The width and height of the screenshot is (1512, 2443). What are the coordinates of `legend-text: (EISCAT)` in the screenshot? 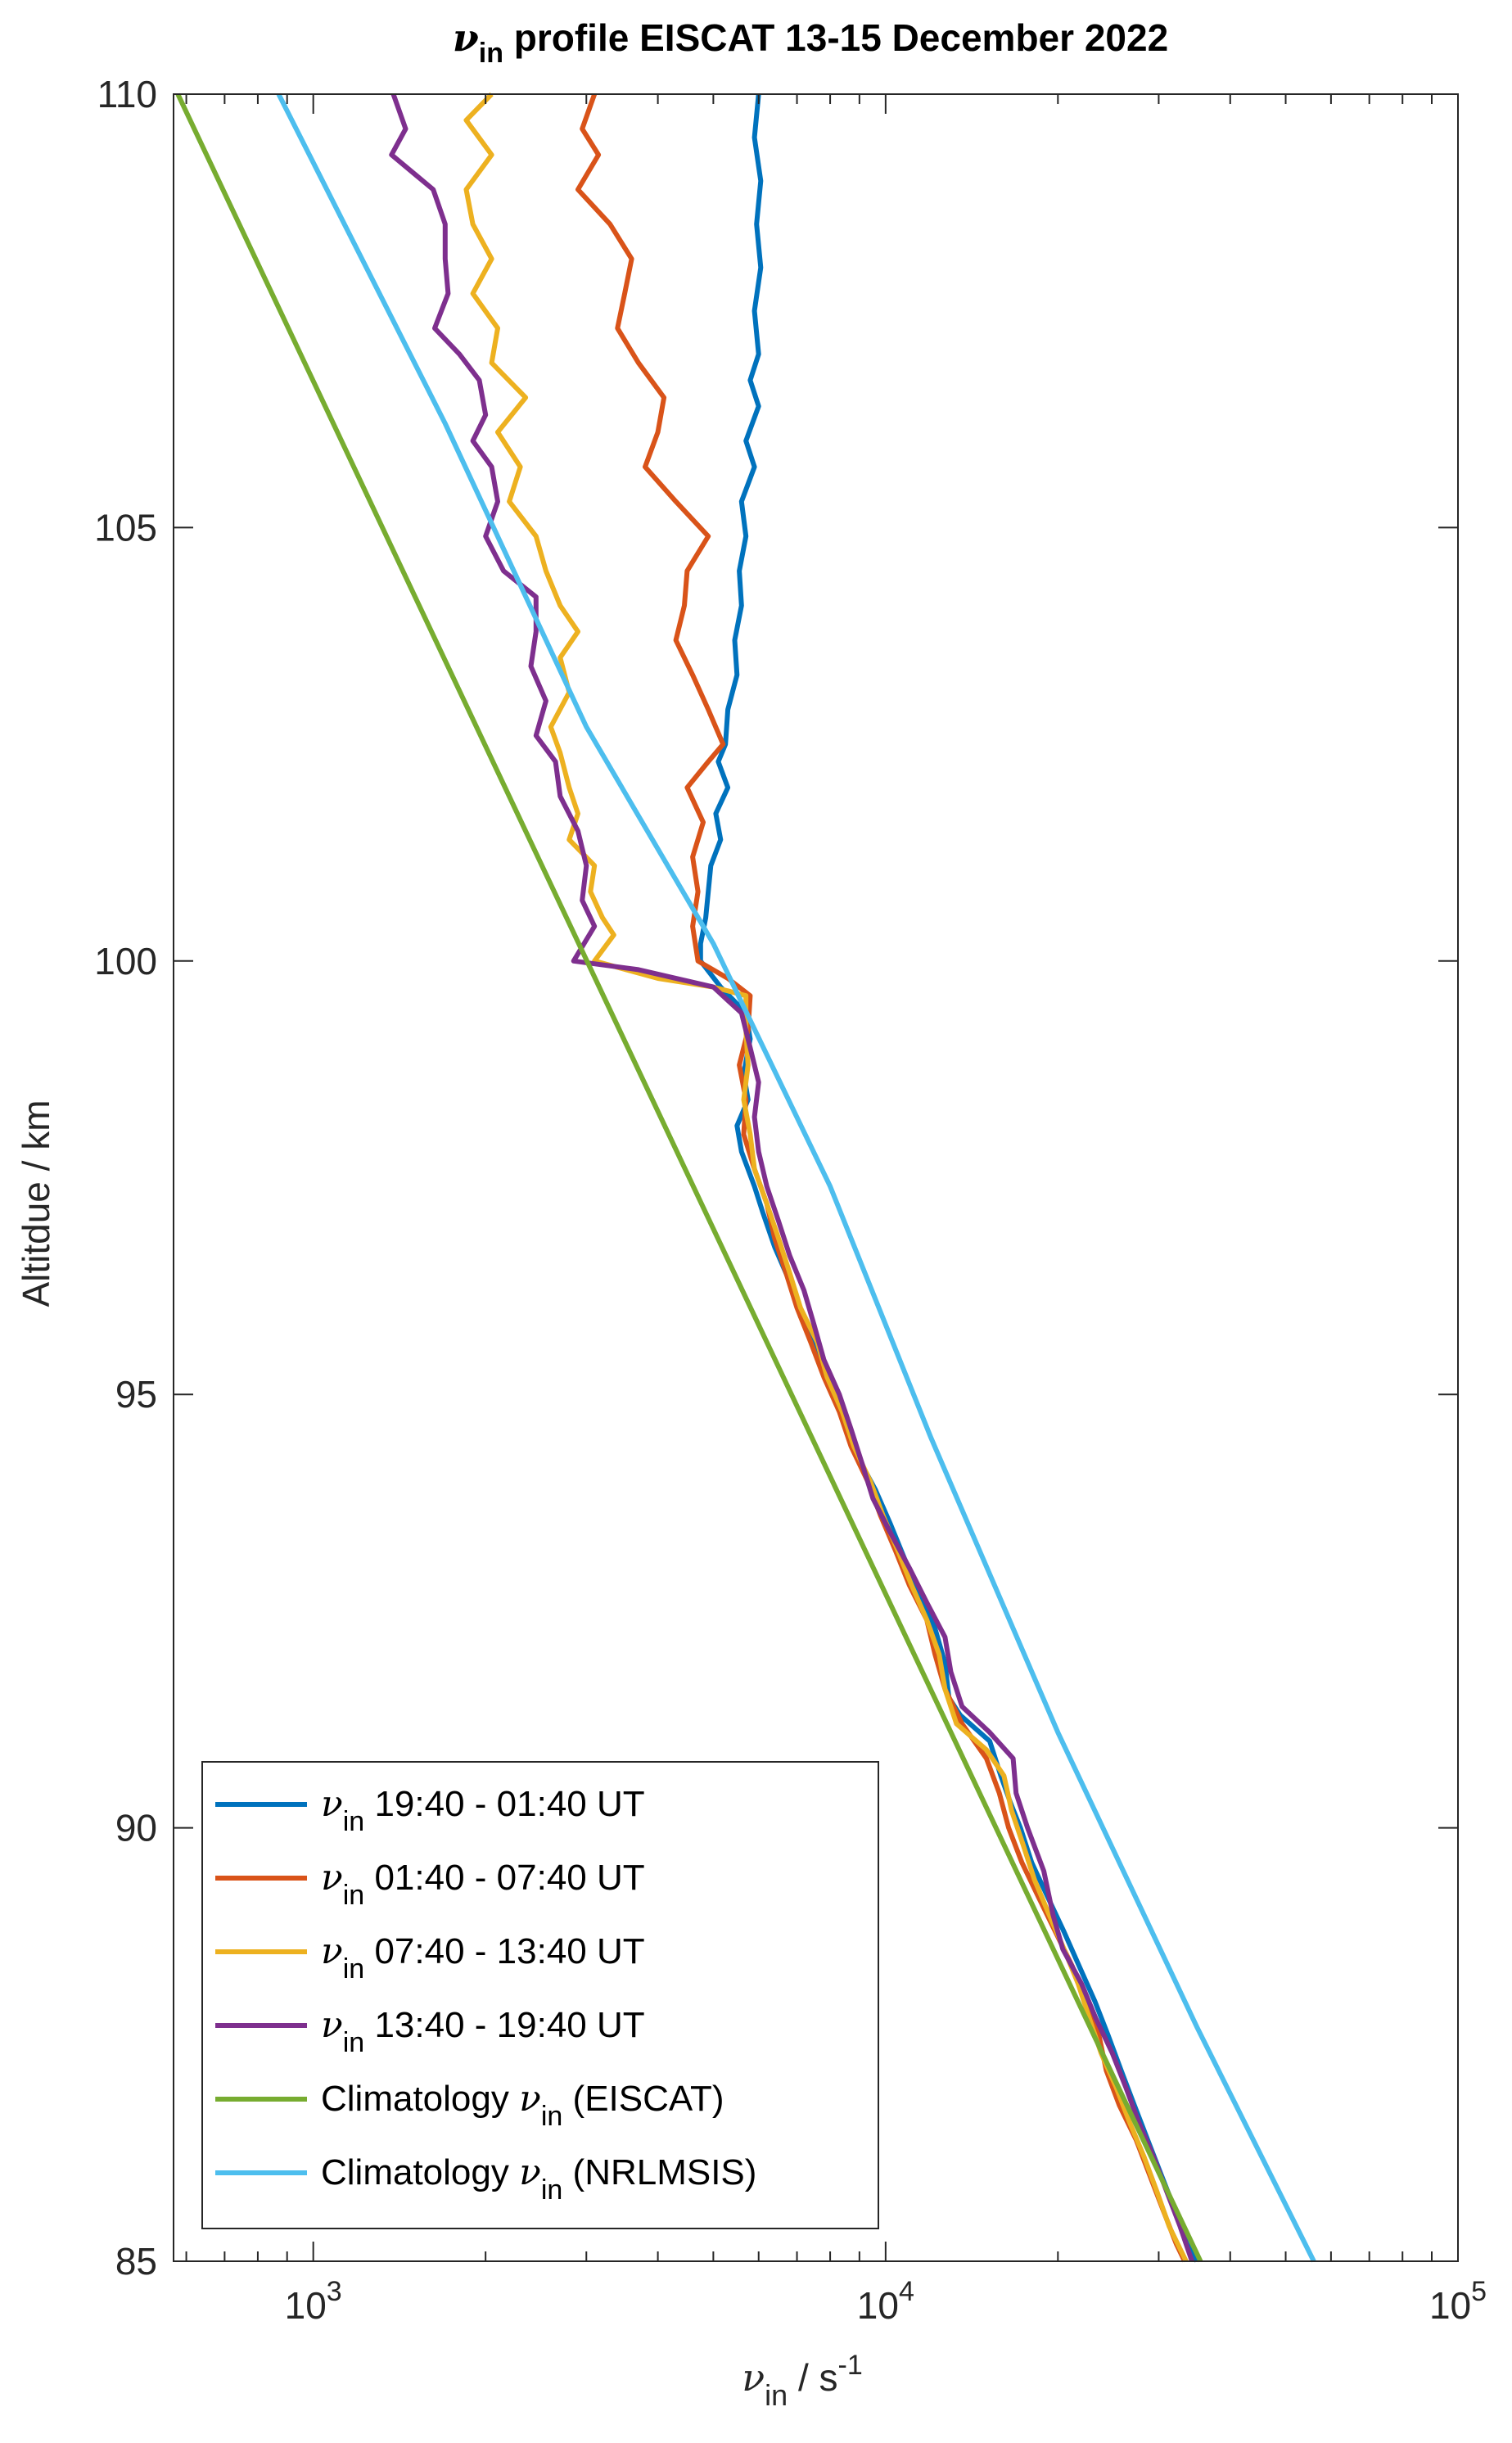 It's located at (643, 2099).